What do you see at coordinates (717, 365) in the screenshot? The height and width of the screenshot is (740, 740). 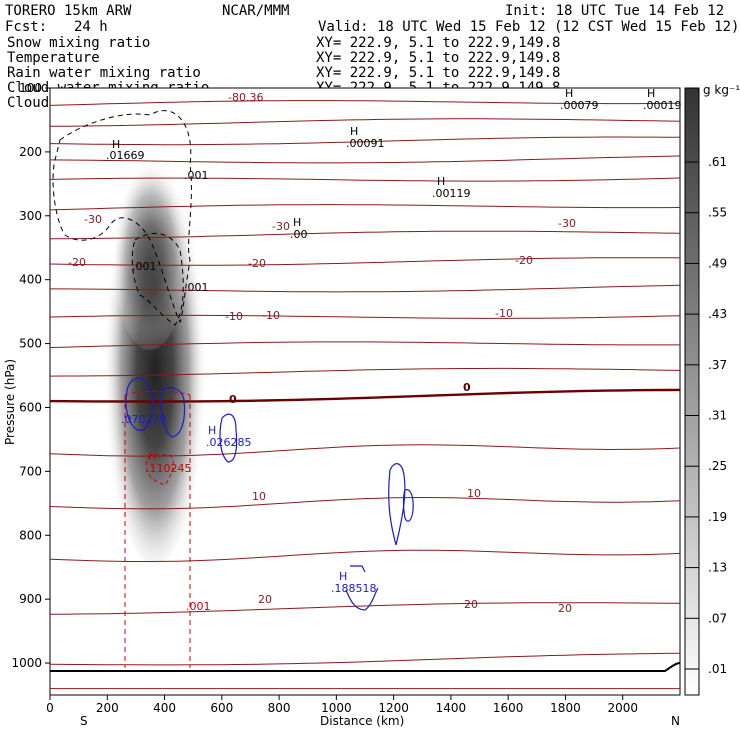 I see `colorbar-tick-label: .37` at bounding box center [717, 365].